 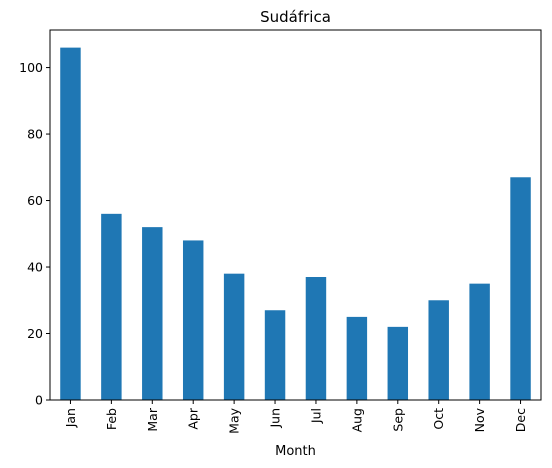 I want to click on y-tick-label: 0, so click(x=39, y=400).